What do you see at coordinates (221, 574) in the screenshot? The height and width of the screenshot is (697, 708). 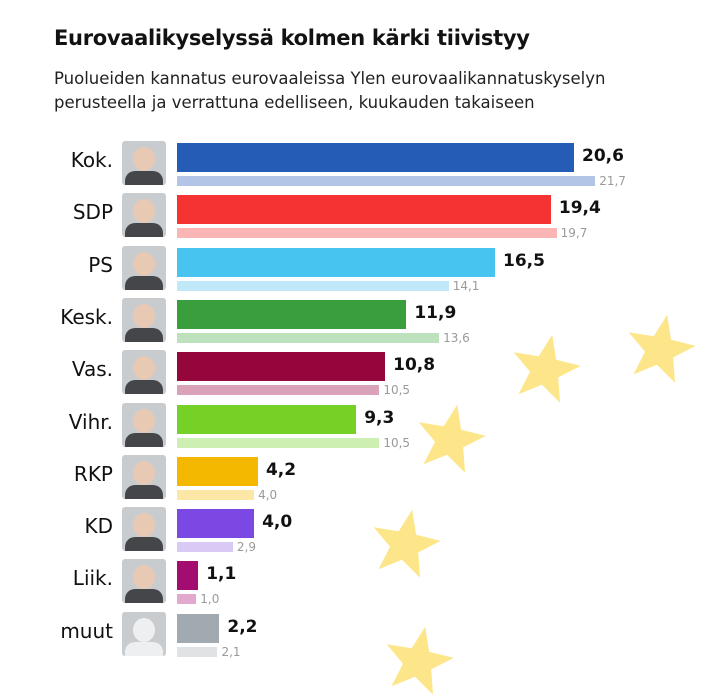 I see `value-label: 1,1` at bounding box center [221, 574].